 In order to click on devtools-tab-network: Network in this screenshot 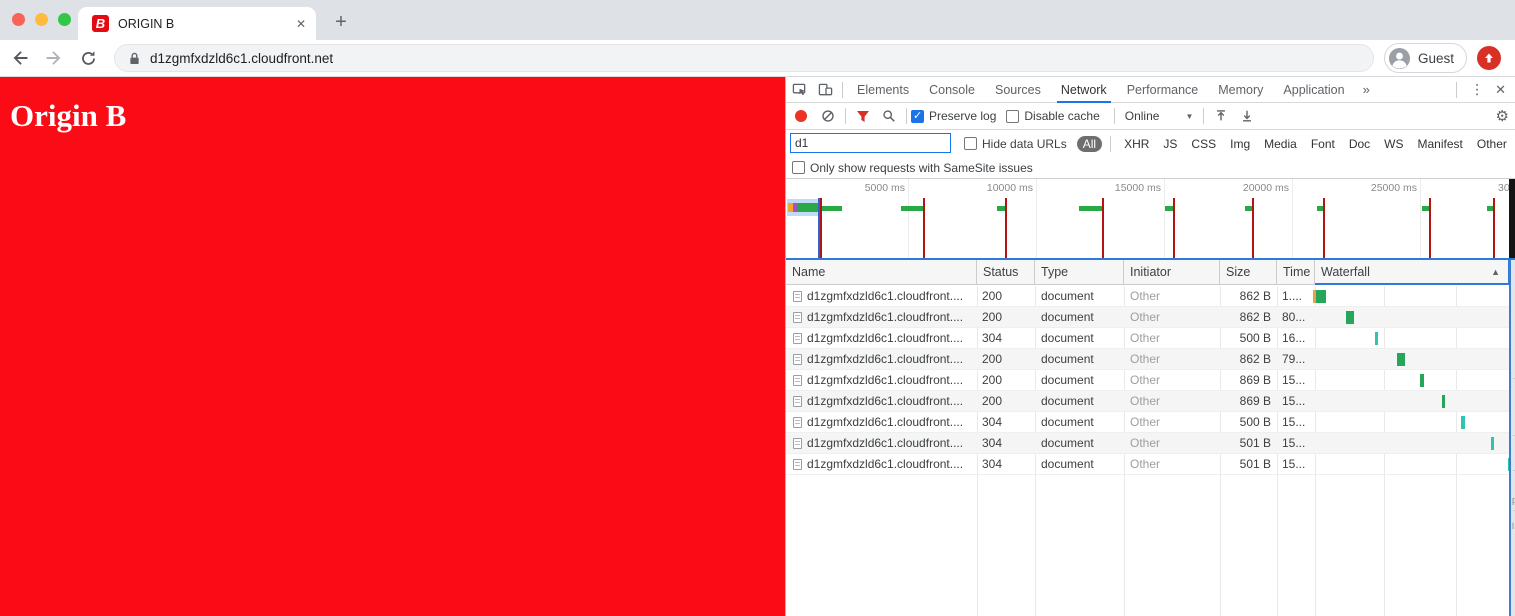, I will do `click(1084, 90)`.